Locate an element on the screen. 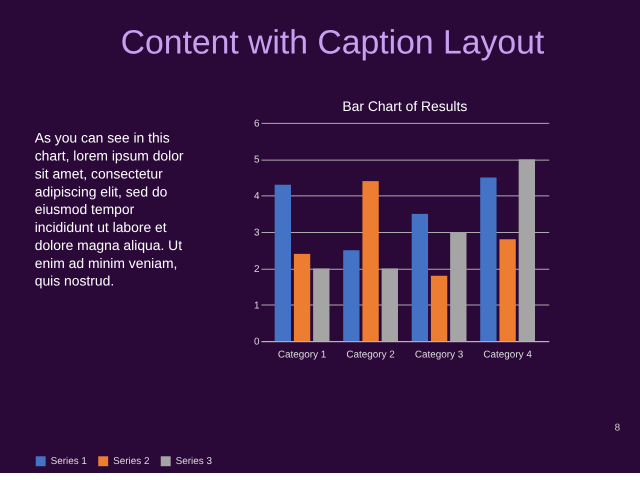  x-tick-label: Category 1 is located at coordinates (302, 355).